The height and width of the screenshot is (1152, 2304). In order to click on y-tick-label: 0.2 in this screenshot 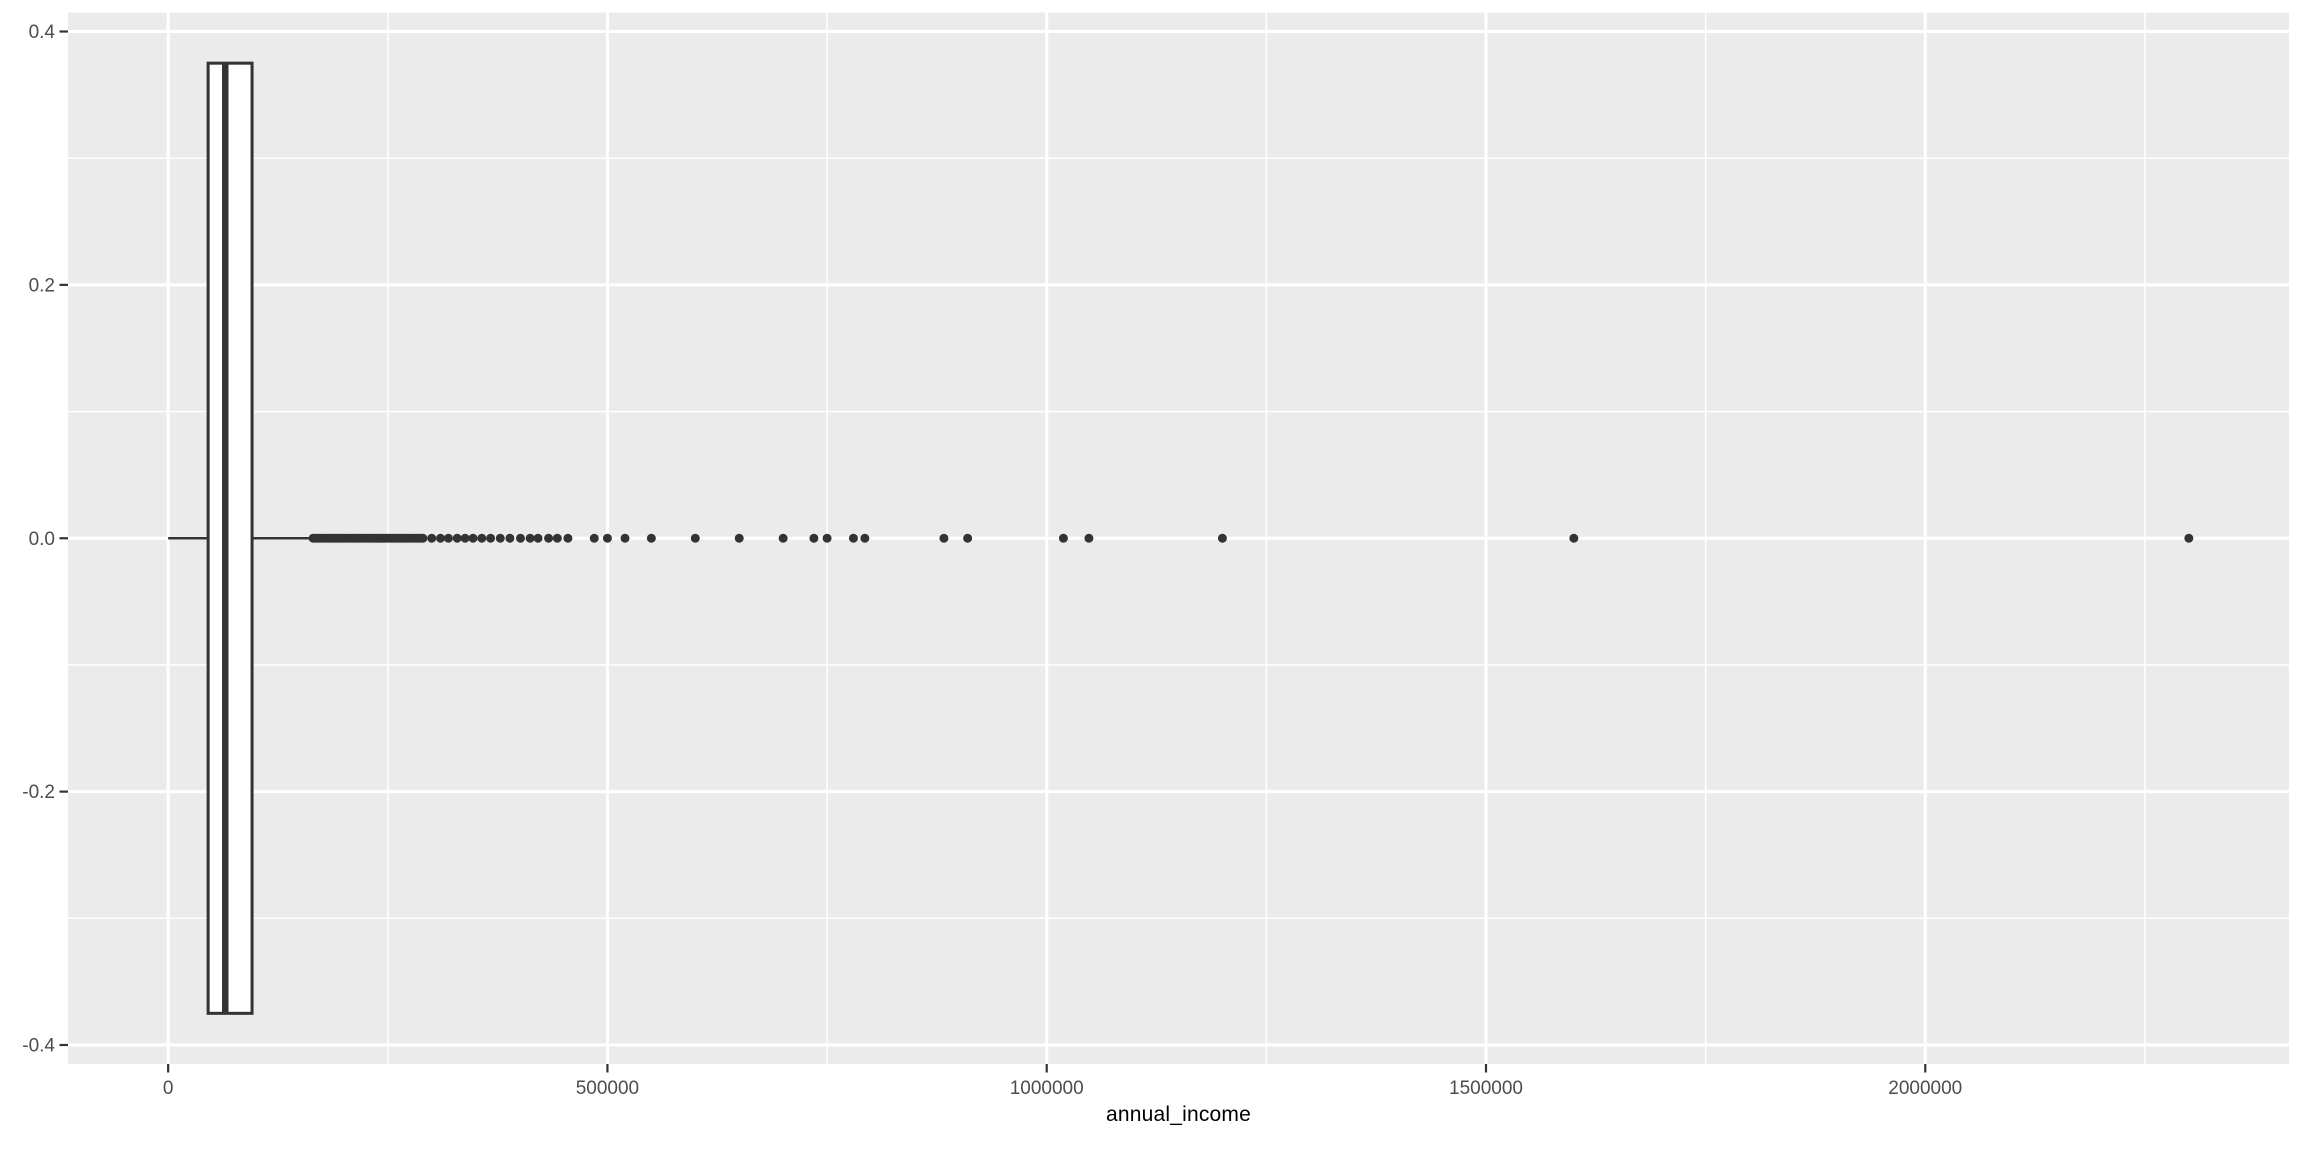, I will do `click(42, 285)`.